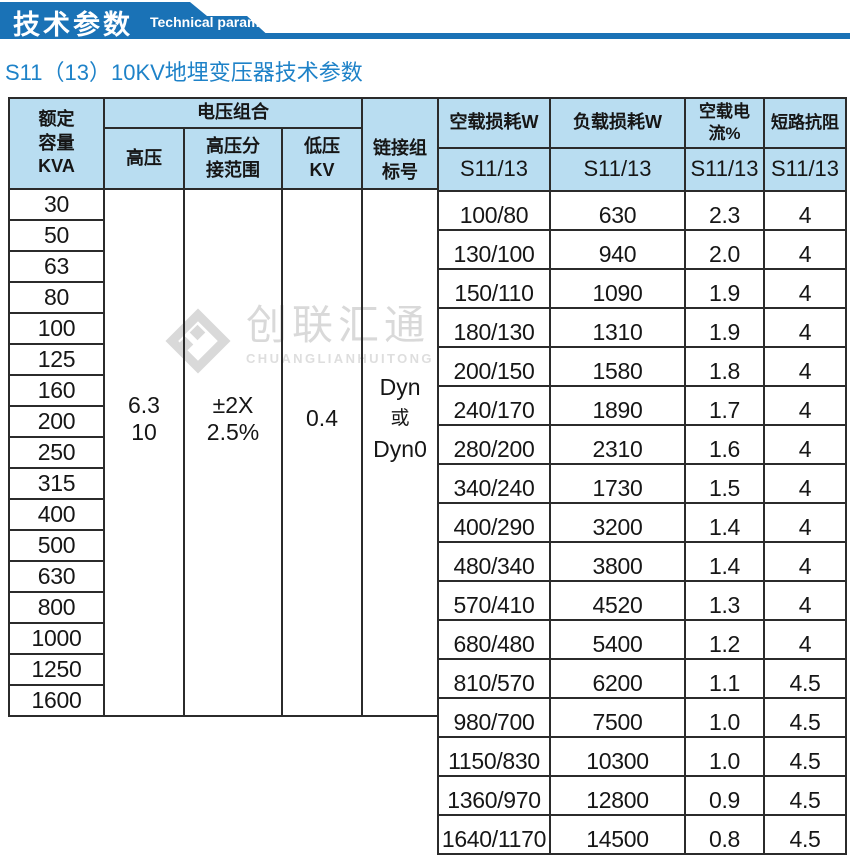 This screenshot has width=850, height=855. What do you see at coordinates (617, 210) in the screenshot?
I see `load-loss-cell: 630` at bounding box center [617, 210].